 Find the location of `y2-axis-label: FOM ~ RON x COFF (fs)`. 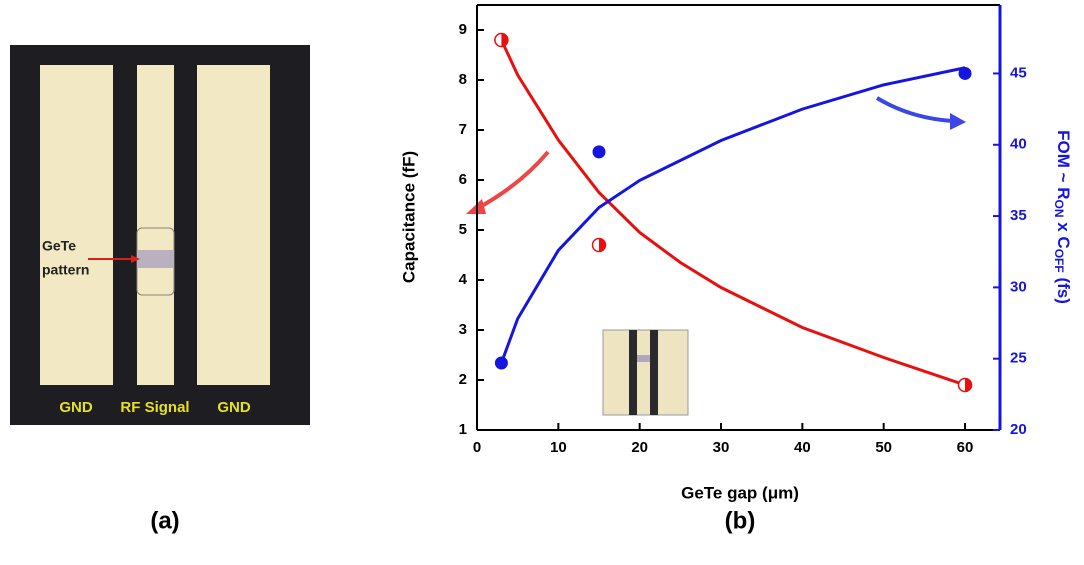

y2-axis-label: FOM ~ RON x COFF (fs) is located at coordinates (1062, 217).